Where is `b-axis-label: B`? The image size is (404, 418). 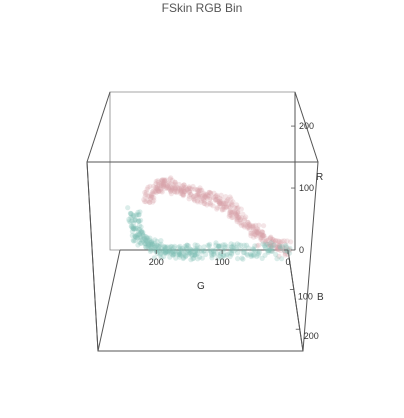 b-axis-label: B is located at coordinates (320, 297).